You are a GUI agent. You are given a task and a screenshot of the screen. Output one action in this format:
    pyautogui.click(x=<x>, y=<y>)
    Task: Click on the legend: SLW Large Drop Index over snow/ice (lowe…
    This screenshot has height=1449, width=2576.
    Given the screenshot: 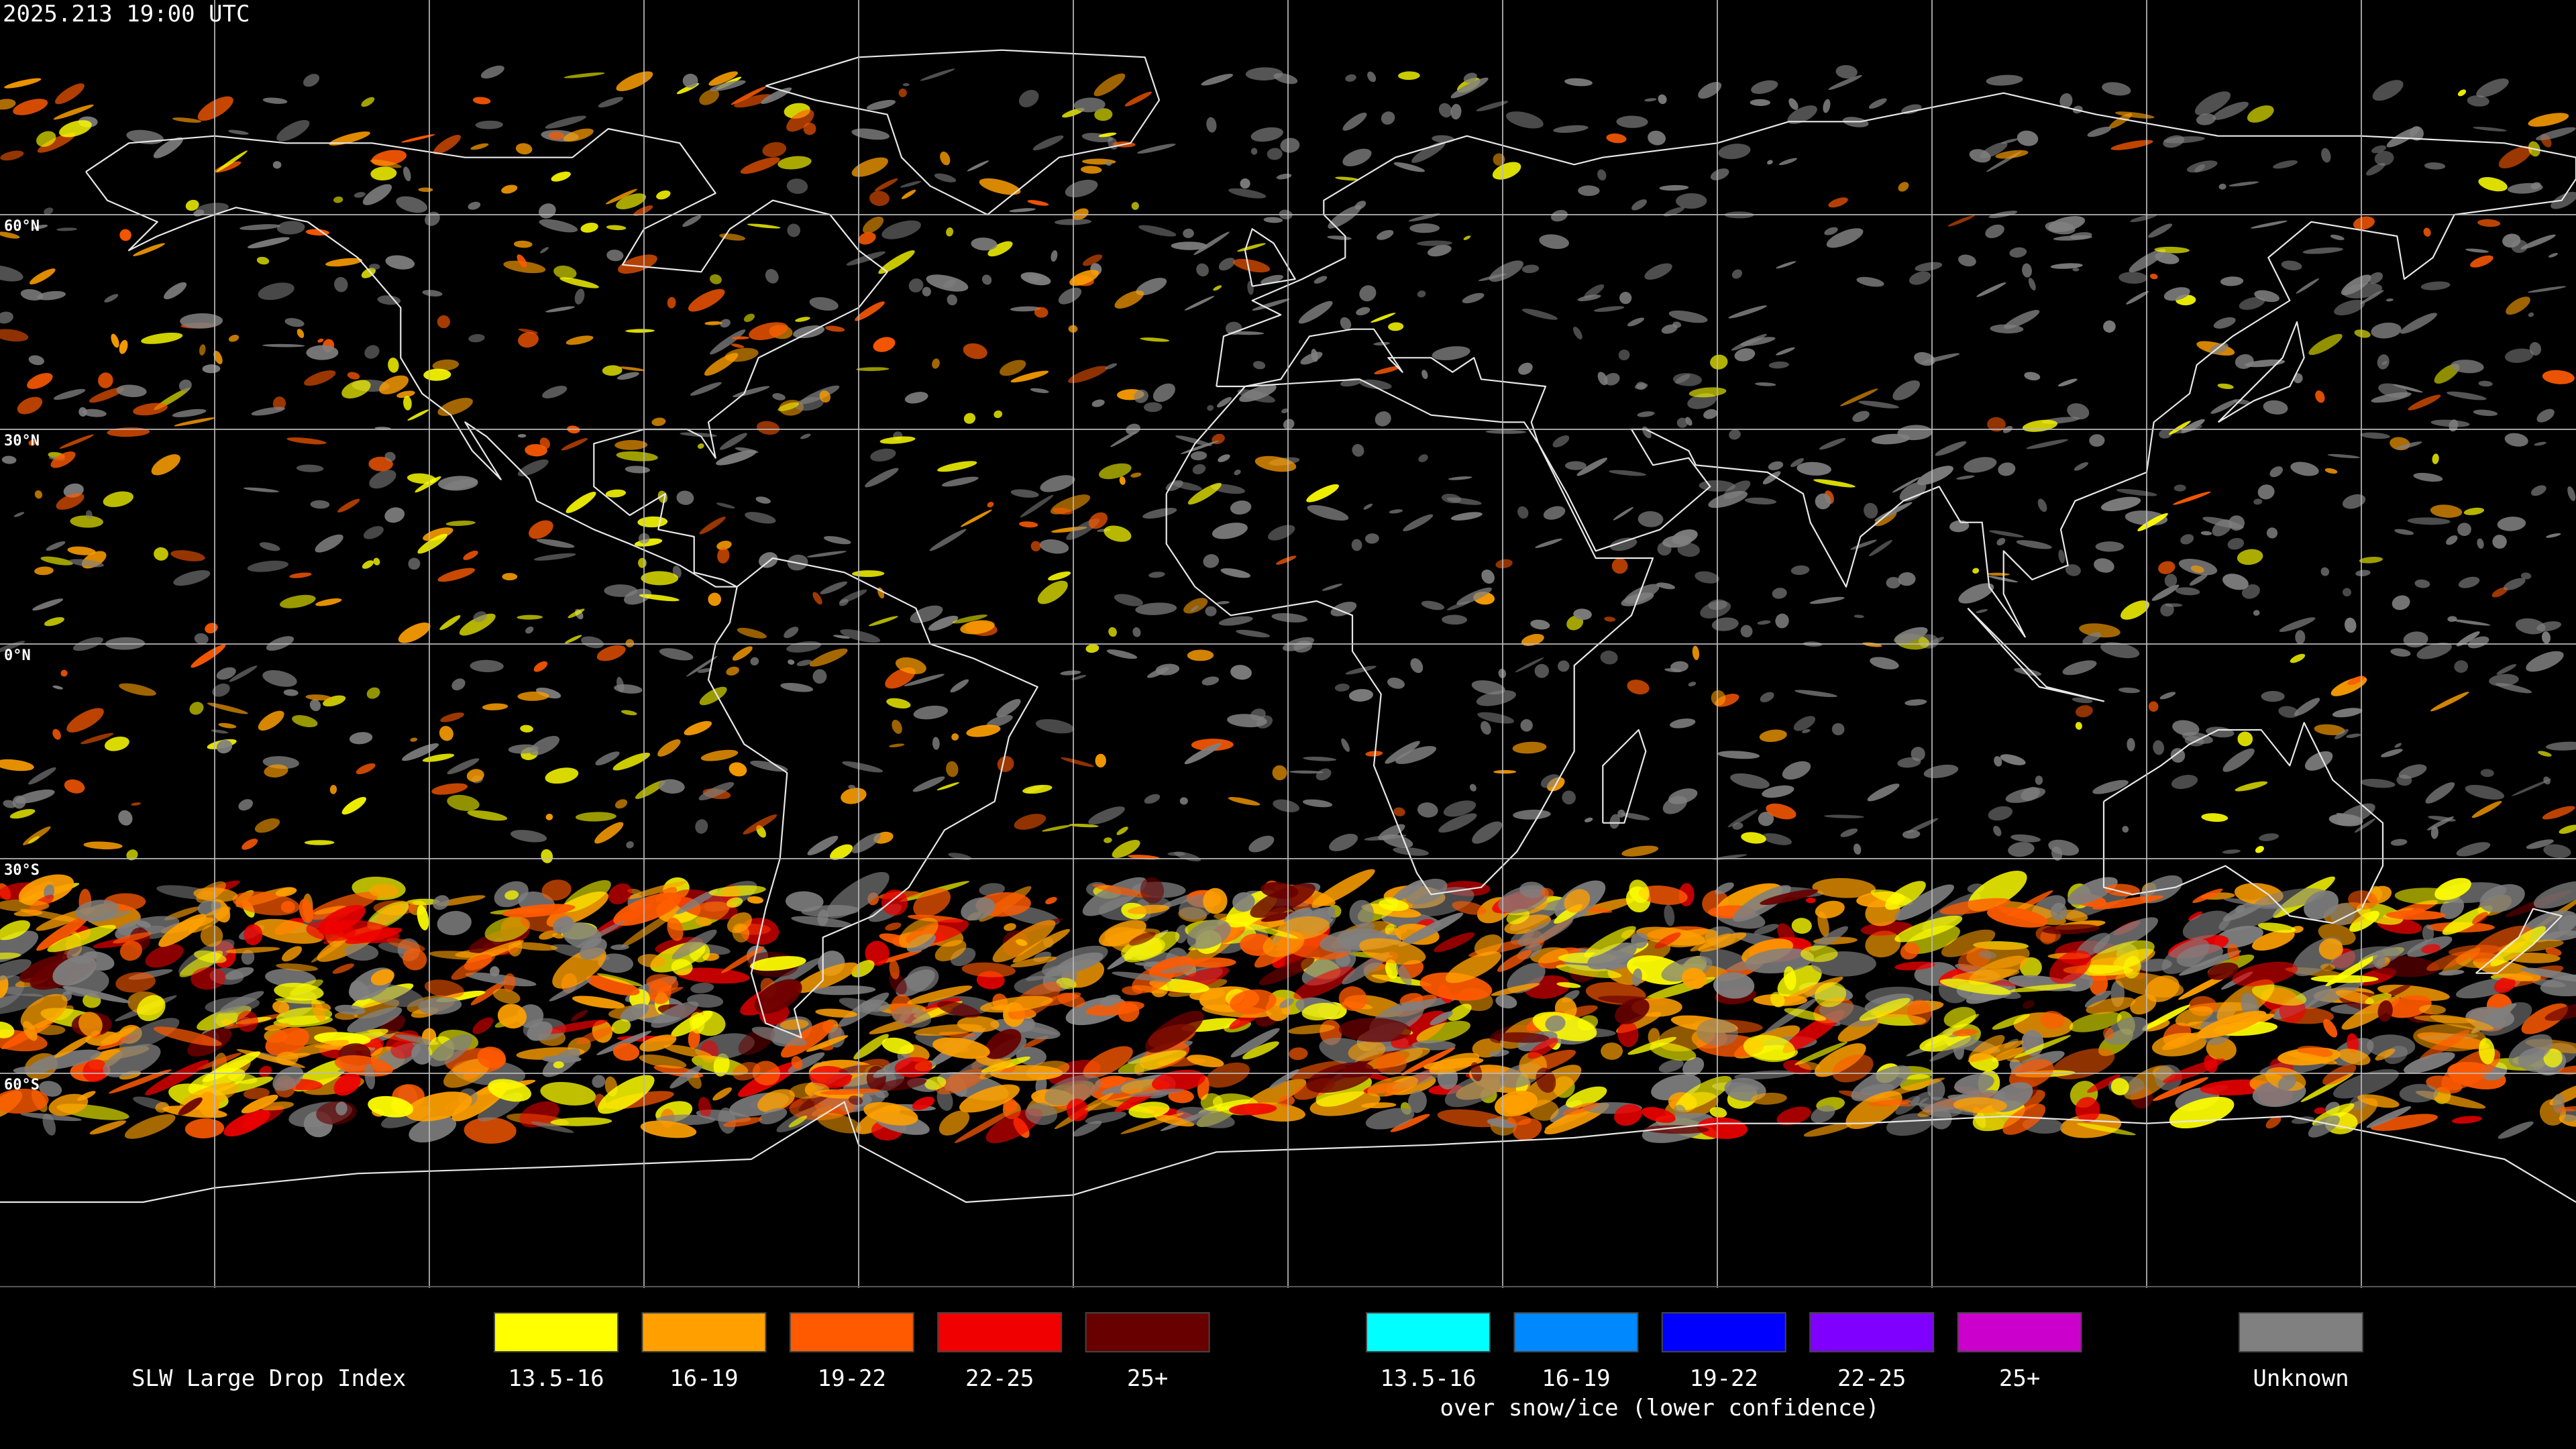 What is the action you would take?
    pyautogui.click(x=1247, y=1366)
    